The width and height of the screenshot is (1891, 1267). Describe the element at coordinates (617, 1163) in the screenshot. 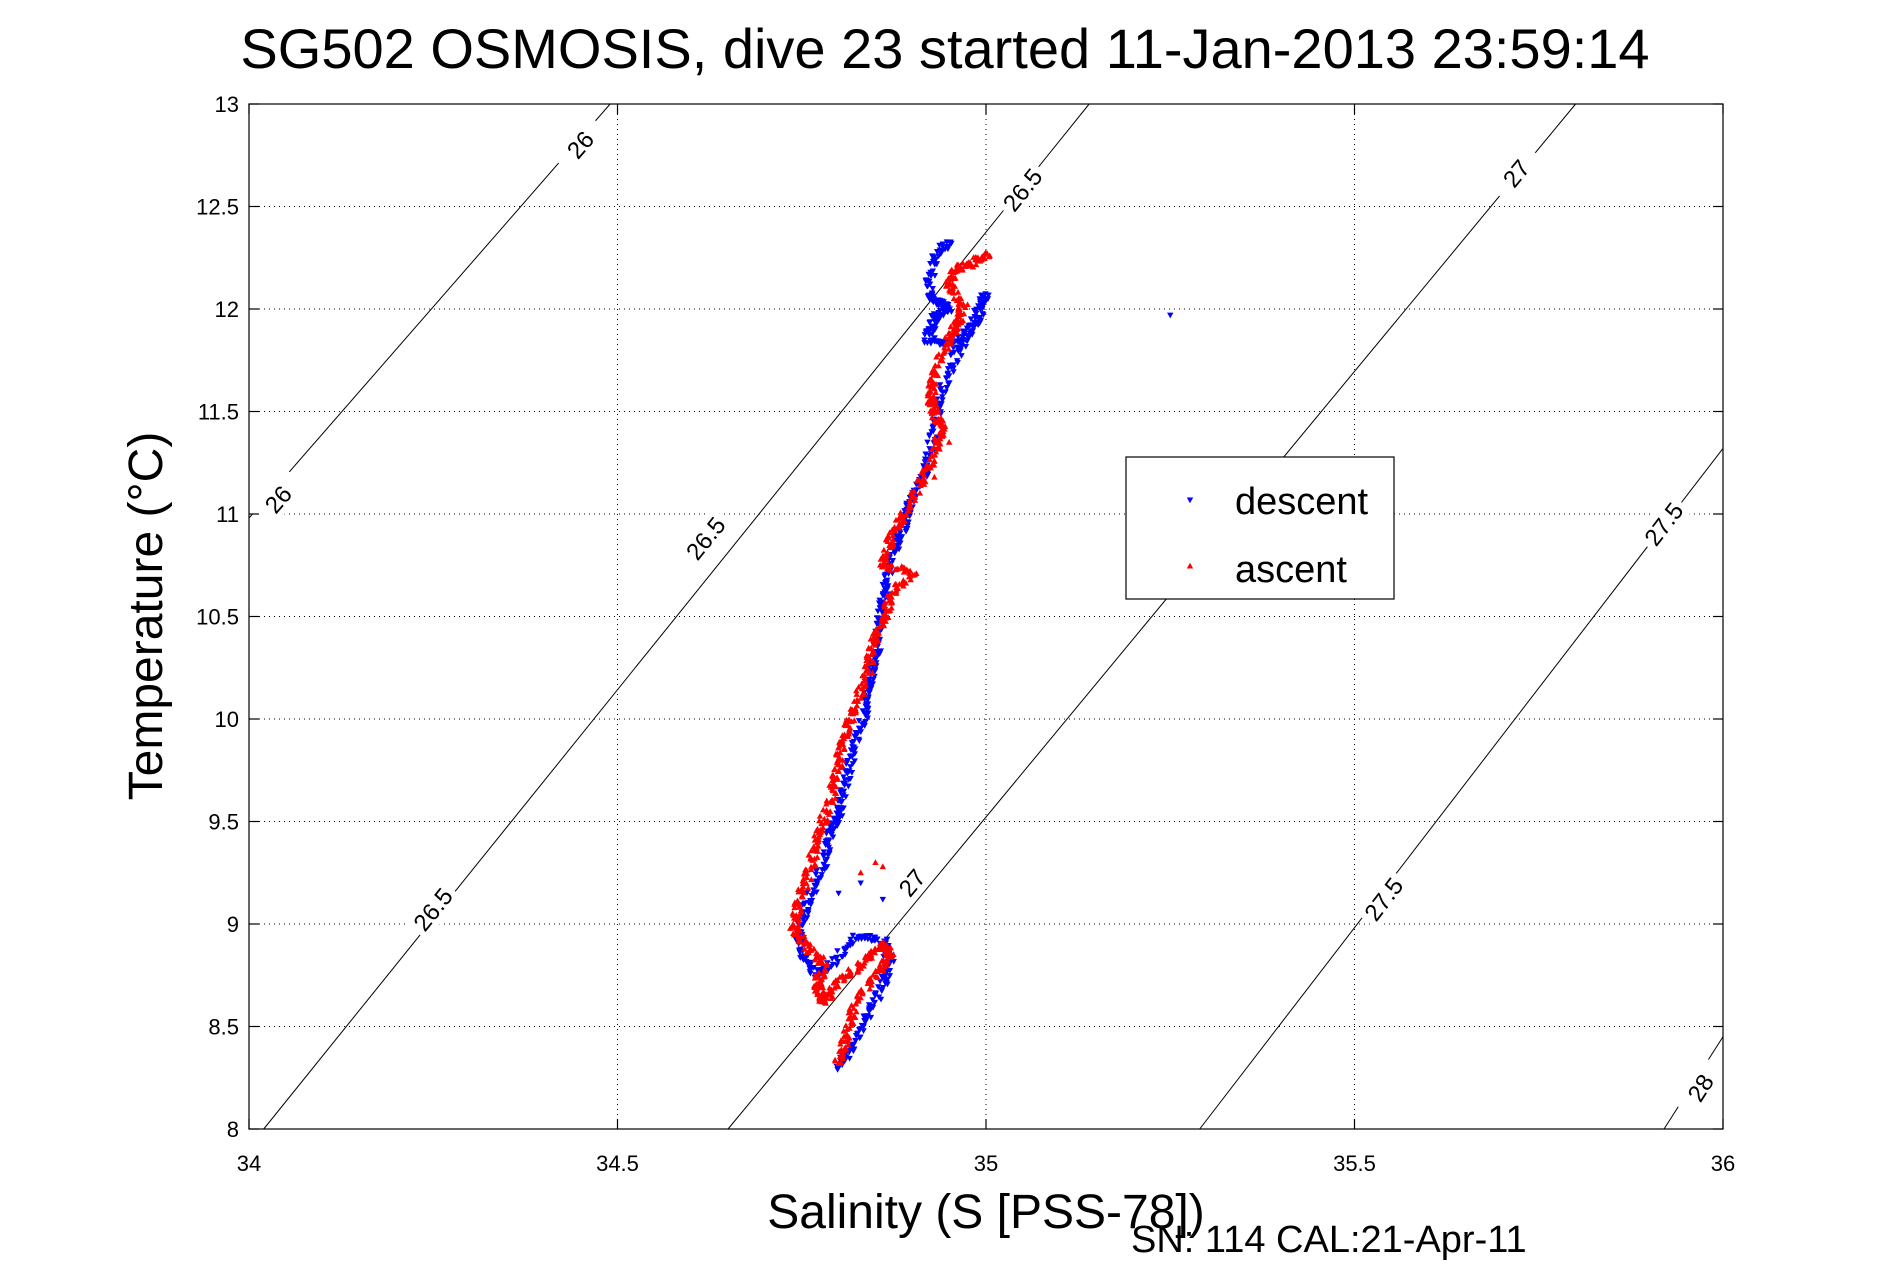

I see `x-tick-label: 34.5` at that location.